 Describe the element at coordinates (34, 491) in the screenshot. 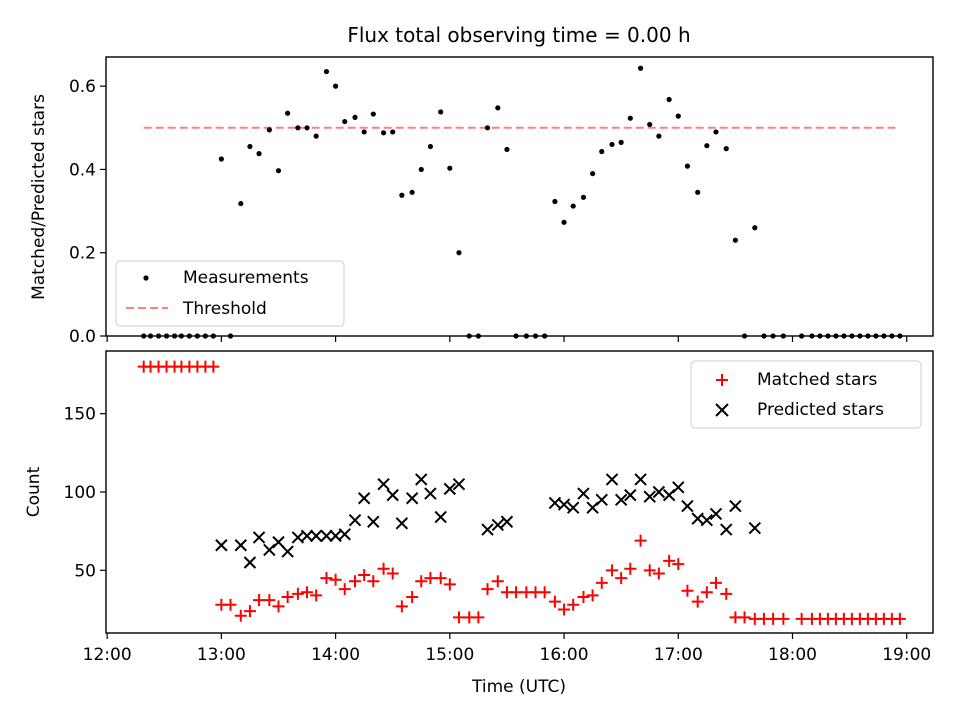

I see `bottom-y-axis-label: Count` at that location.